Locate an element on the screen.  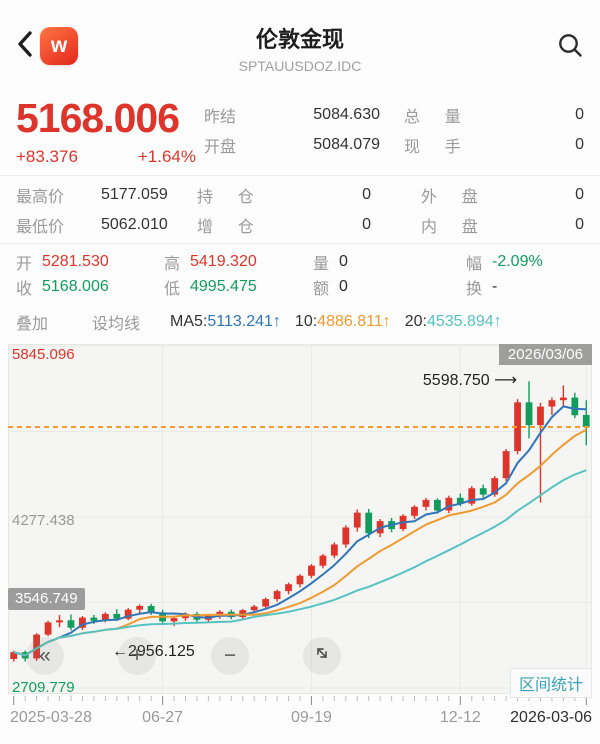
page-title: 伦敦金现 is located at coordinates (299, 39).